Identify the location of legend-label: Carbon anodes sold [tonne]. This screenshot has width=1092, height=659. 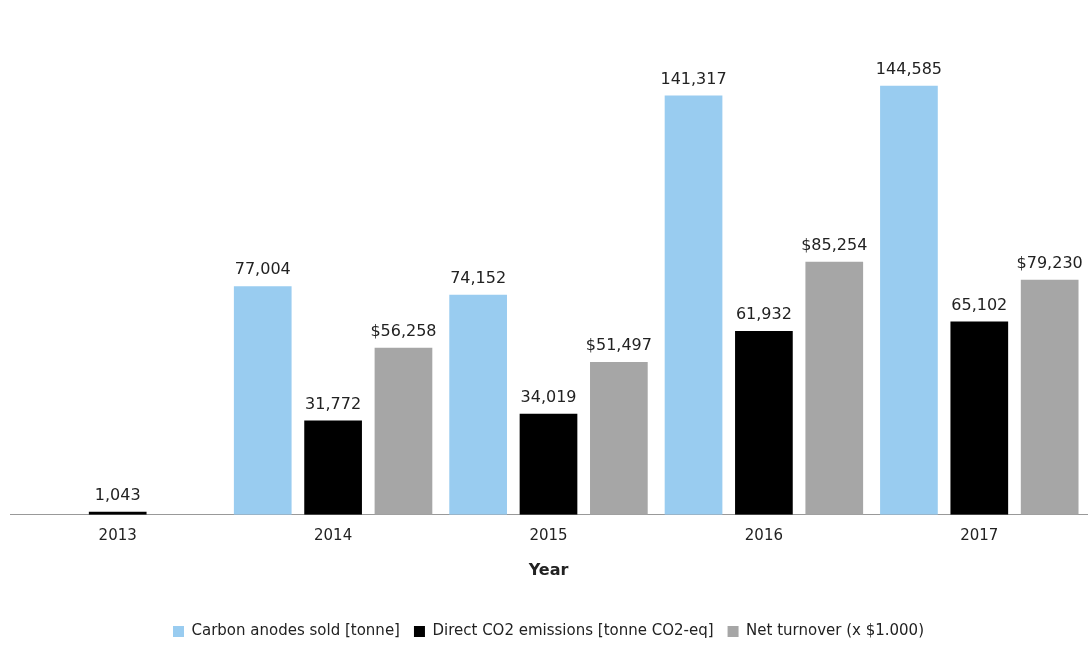
(295, 630).